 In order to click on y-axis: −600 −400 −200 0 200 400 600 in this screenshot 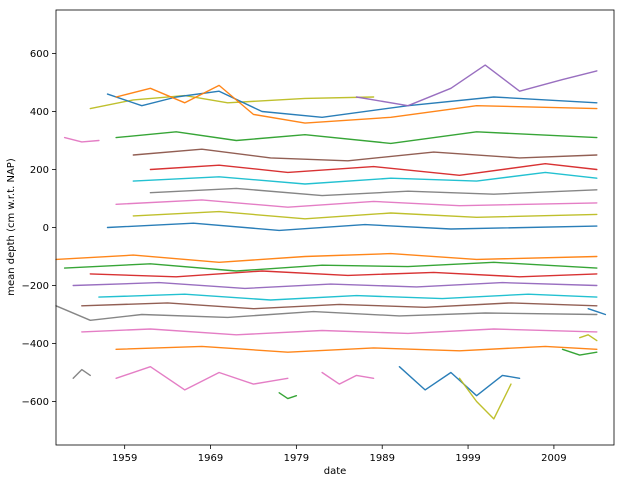, I will do `click(39, 228)`.